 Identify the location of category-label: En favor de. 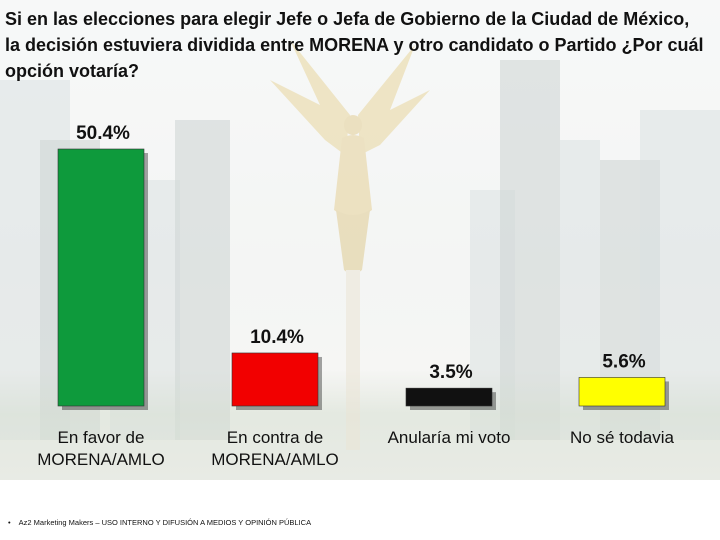
(101, 437).